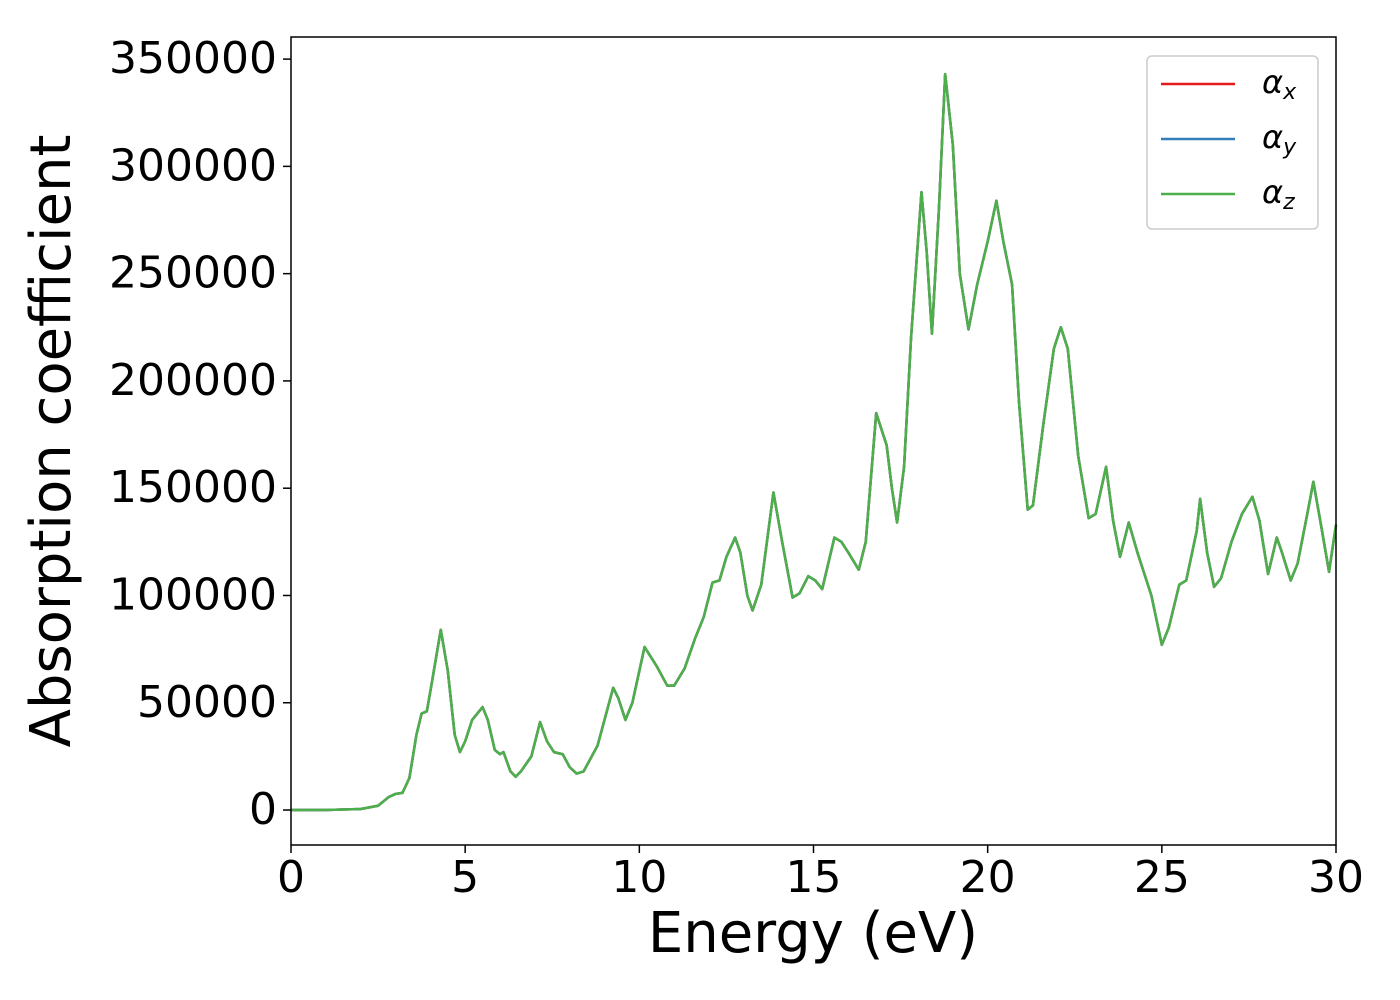 Image resolution: width=1400 pixels, height=1000 pixels. I want to click on x-axis-label: Energy (eV), so click(813, 933).